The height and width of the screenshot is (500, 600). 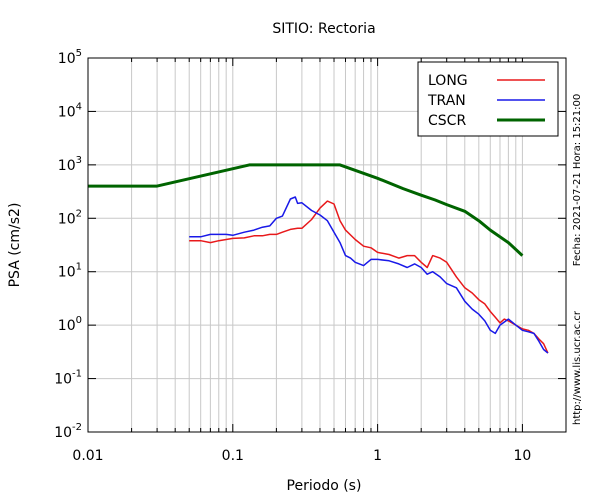 I want to click on y-tick-label: 10¹, so click(x=70, y=271).